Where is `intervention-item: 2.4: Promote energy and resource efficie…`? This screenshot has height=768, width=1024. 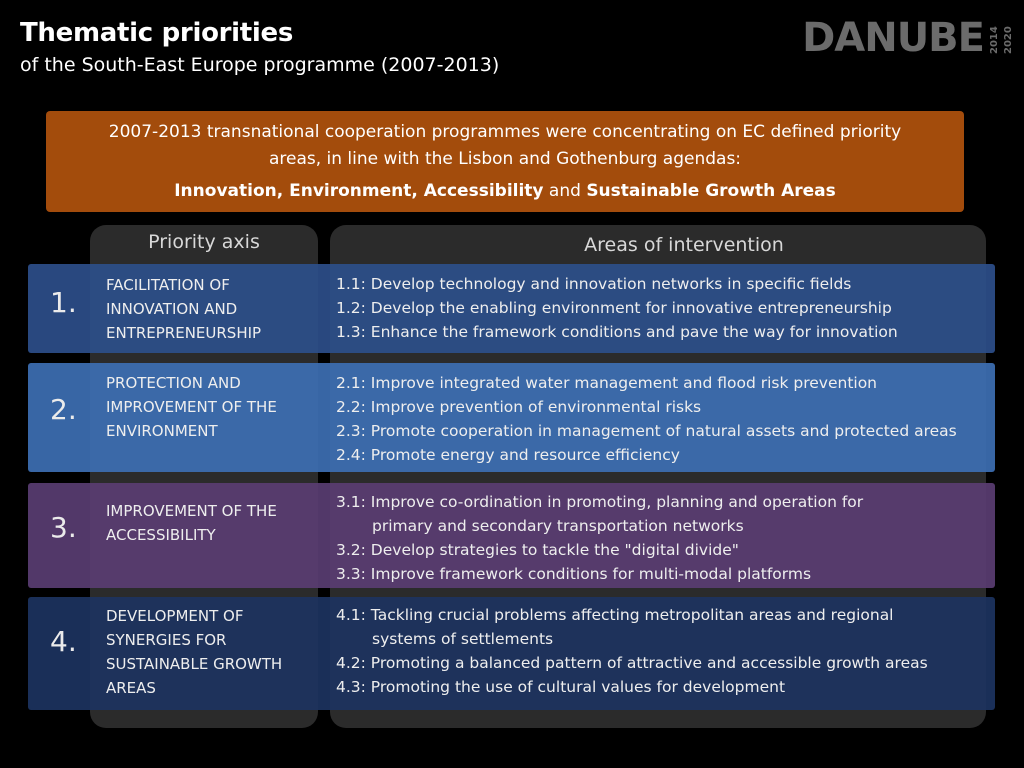 intervention-item: 2.4: Promote energy and resource efficie… is located at coordinates (508, 455).